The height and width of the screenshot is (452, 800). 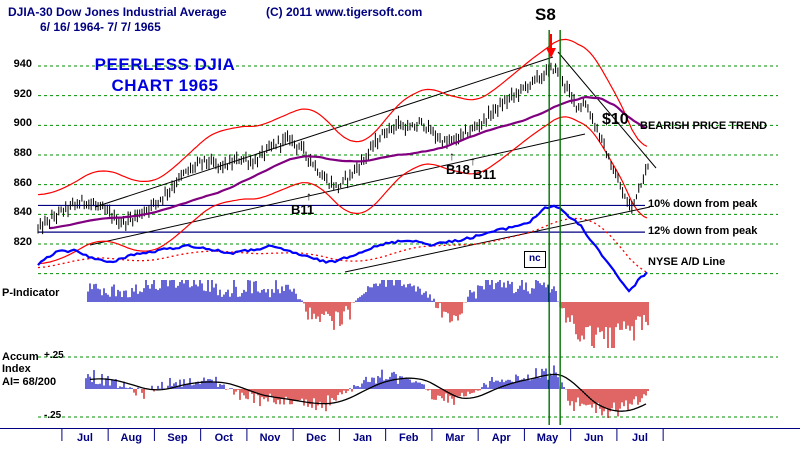 I want to click on accum-index-bars, so click(x=367, y=391).